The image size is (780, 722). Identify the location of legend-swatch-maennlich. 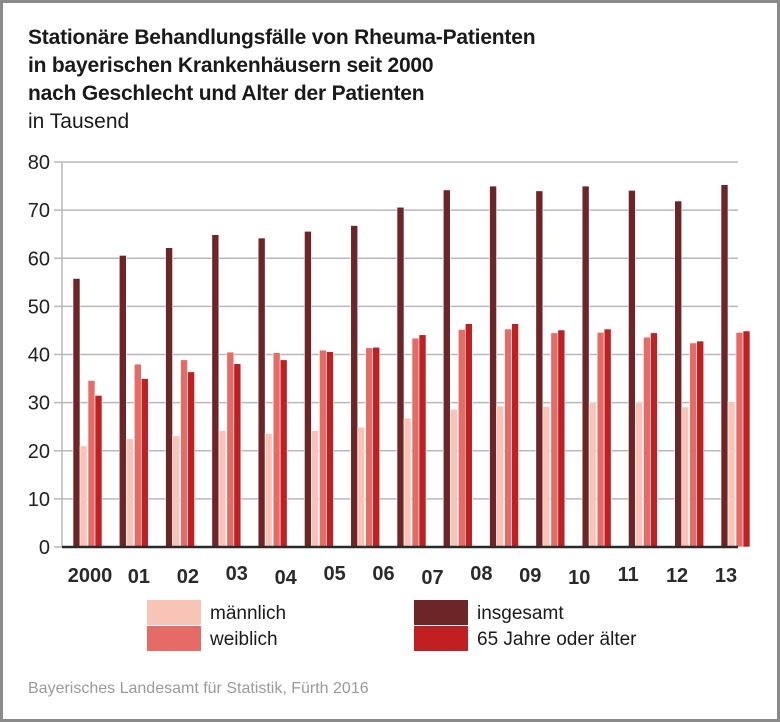
(174, 612).